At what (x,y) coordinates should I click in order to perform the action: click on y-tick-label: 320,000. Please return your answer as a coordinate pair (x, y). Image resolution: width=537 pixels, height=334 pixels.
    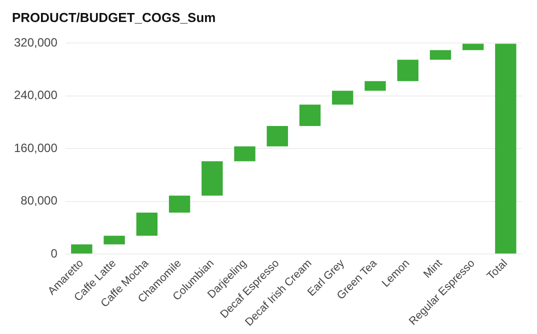
    Looking at the image, I should click on (36, 43).